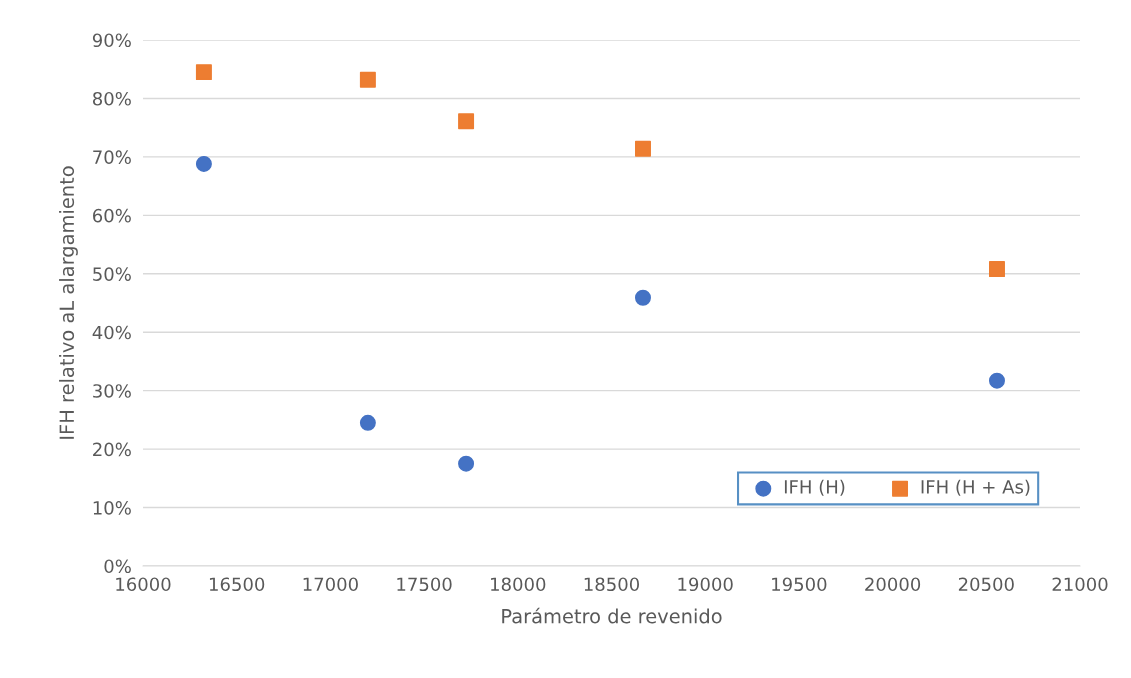  I want to click on x-tick-label: 20500, so click(986, 584).